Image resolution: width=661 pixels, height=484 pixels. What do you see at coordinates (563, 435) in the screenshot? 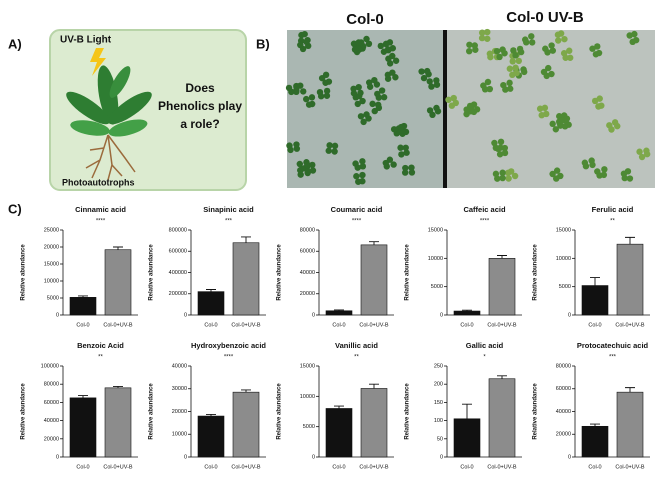
I see `y-tick-label: 20000` at bounding box center [563, 435].